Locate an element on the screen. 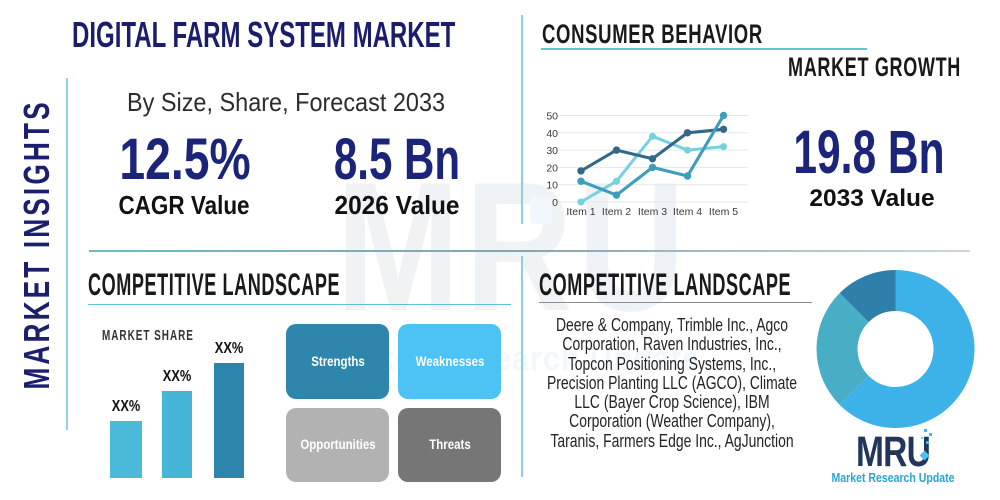  svg-text: Item 5 is located at coordinates (723, 212).